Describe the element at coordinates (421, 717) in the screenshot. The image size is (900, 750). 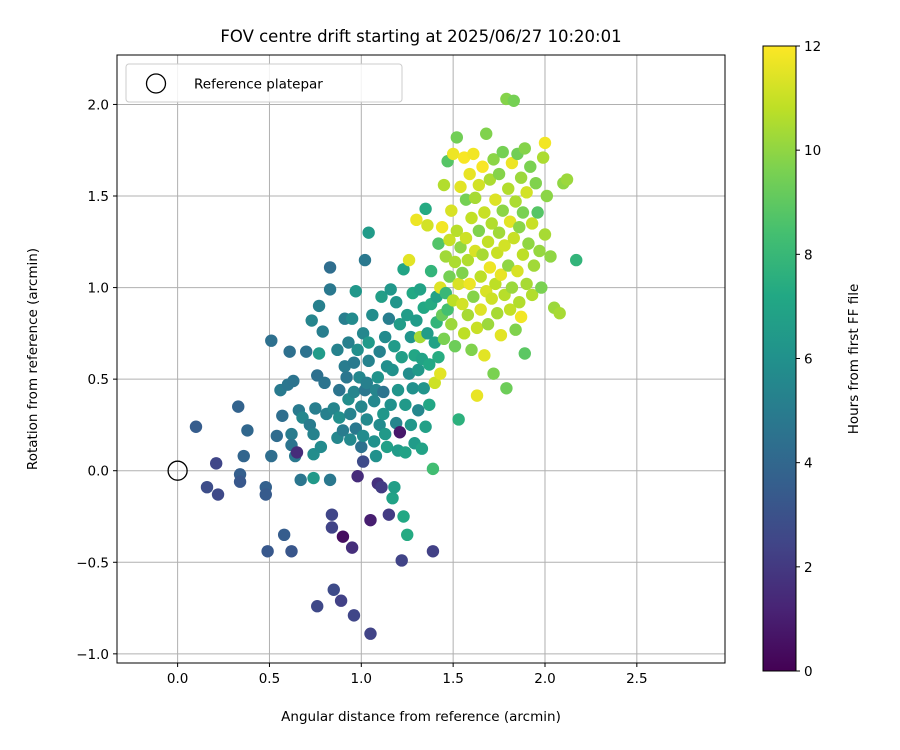
I see `x-axis-label: Angular distance from reference (arcmin)` at that location.